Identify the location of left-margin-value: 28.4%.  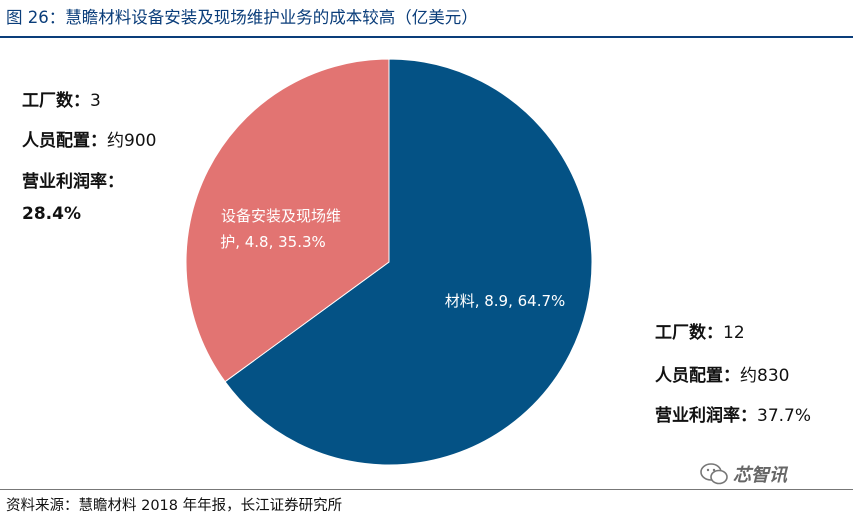
(51, 214).